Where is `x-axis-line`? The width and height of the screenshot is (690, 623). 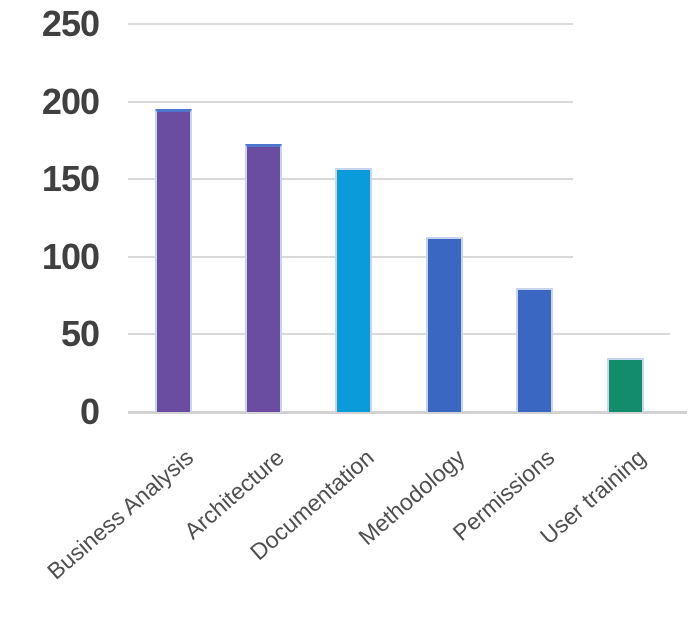
x-axis-line is located at coordinates (407, 412).